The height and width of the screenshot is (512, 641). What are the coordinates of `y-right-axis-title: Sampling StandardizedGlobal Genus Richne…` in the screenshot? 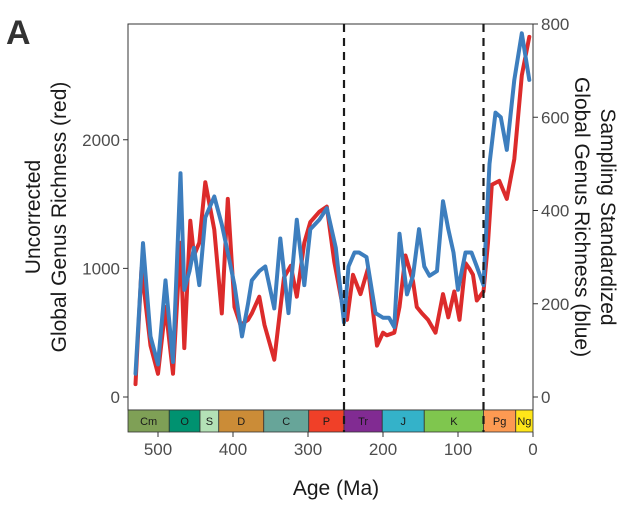 It's located at (594, 217).